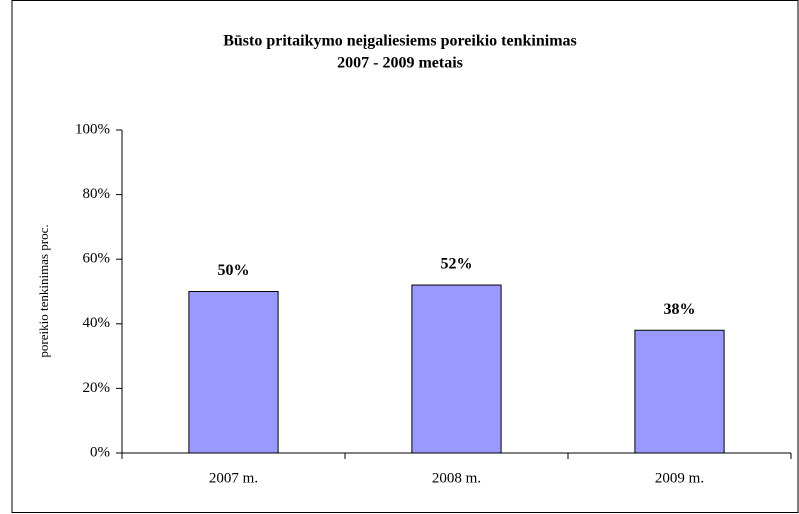  Describe the element at coordinates (92, 129) in the screenshot. I see `y-tick-label: 100%` at that location.